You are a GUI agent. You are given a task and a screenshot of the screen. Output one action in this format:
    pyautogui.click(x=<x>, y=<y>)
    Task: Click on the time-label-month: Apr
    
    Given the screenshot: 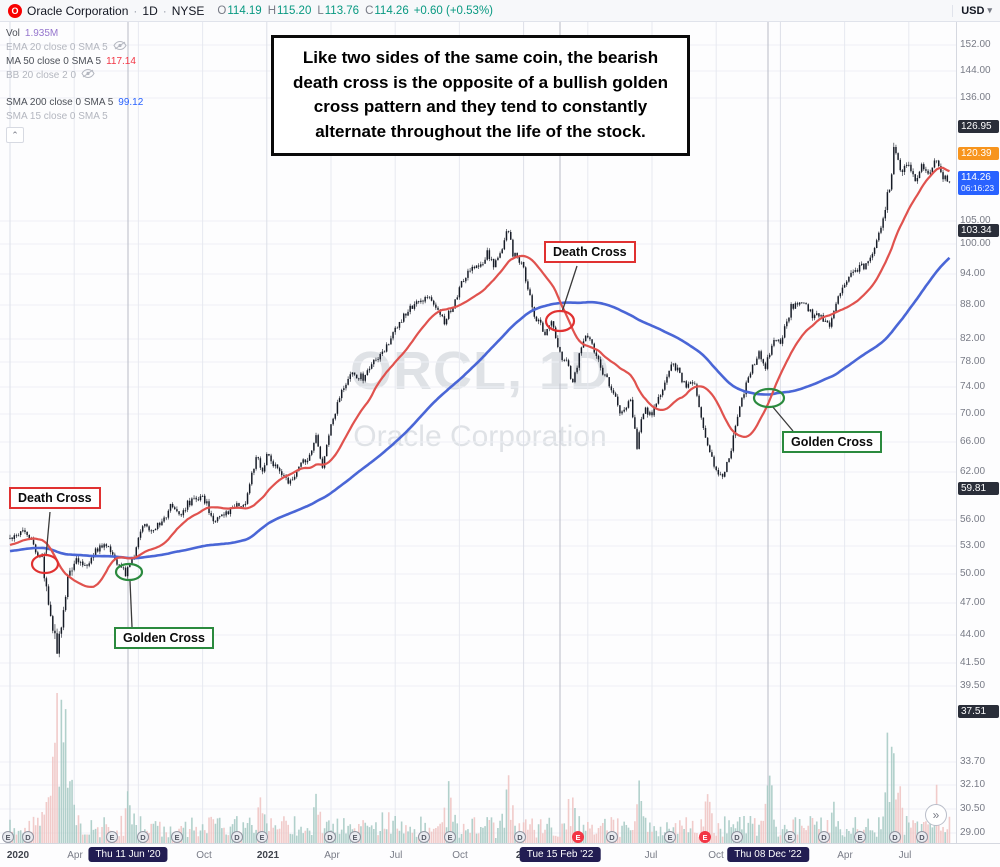 What is the action you would take?
    pyautogui.click(x=332, y=855)
    